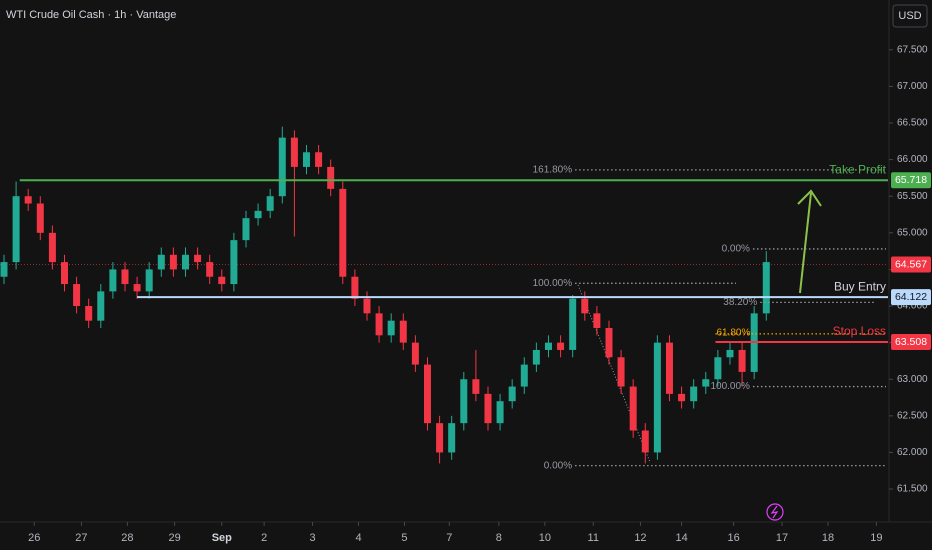 Image resolution: width=932 pixels, height=550 pixels. What do you see at coordinates (859, 331) in the screenshot?
I see `level-name: Stop Loss` at bounding box center [859, 331].